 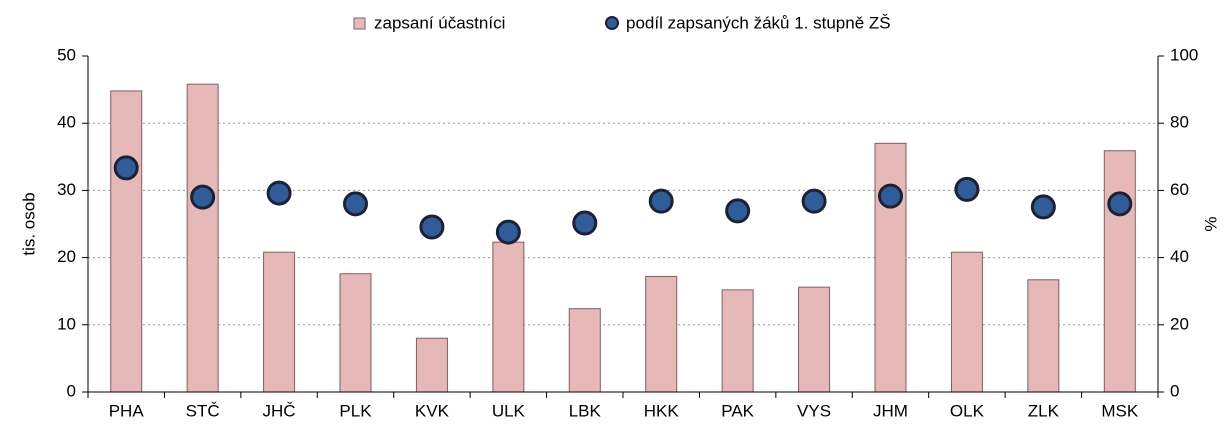 I want to click on legend-label: zapsaní účastníci, so click(x=439, y=22).